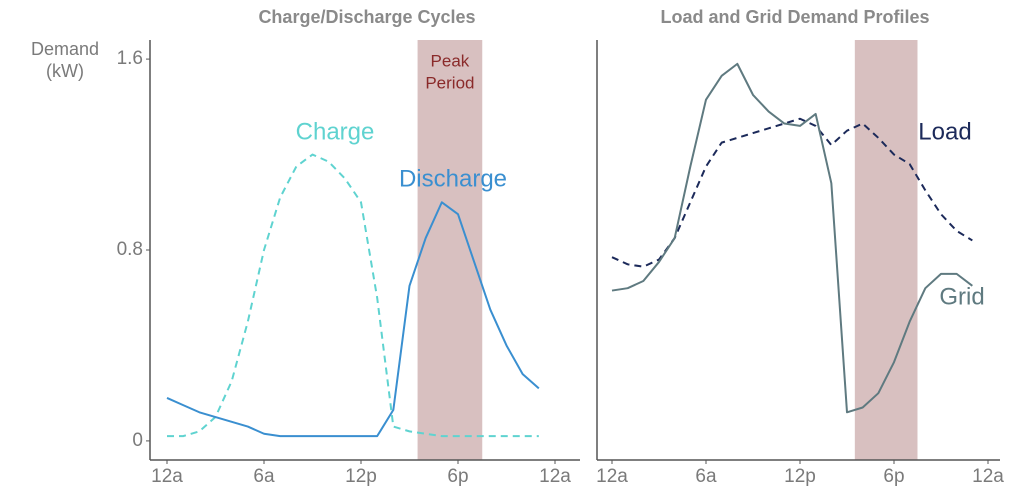 This screenshot has width=1012, height=498. I want to click on y-tick-label: 0, so click(137, 440).